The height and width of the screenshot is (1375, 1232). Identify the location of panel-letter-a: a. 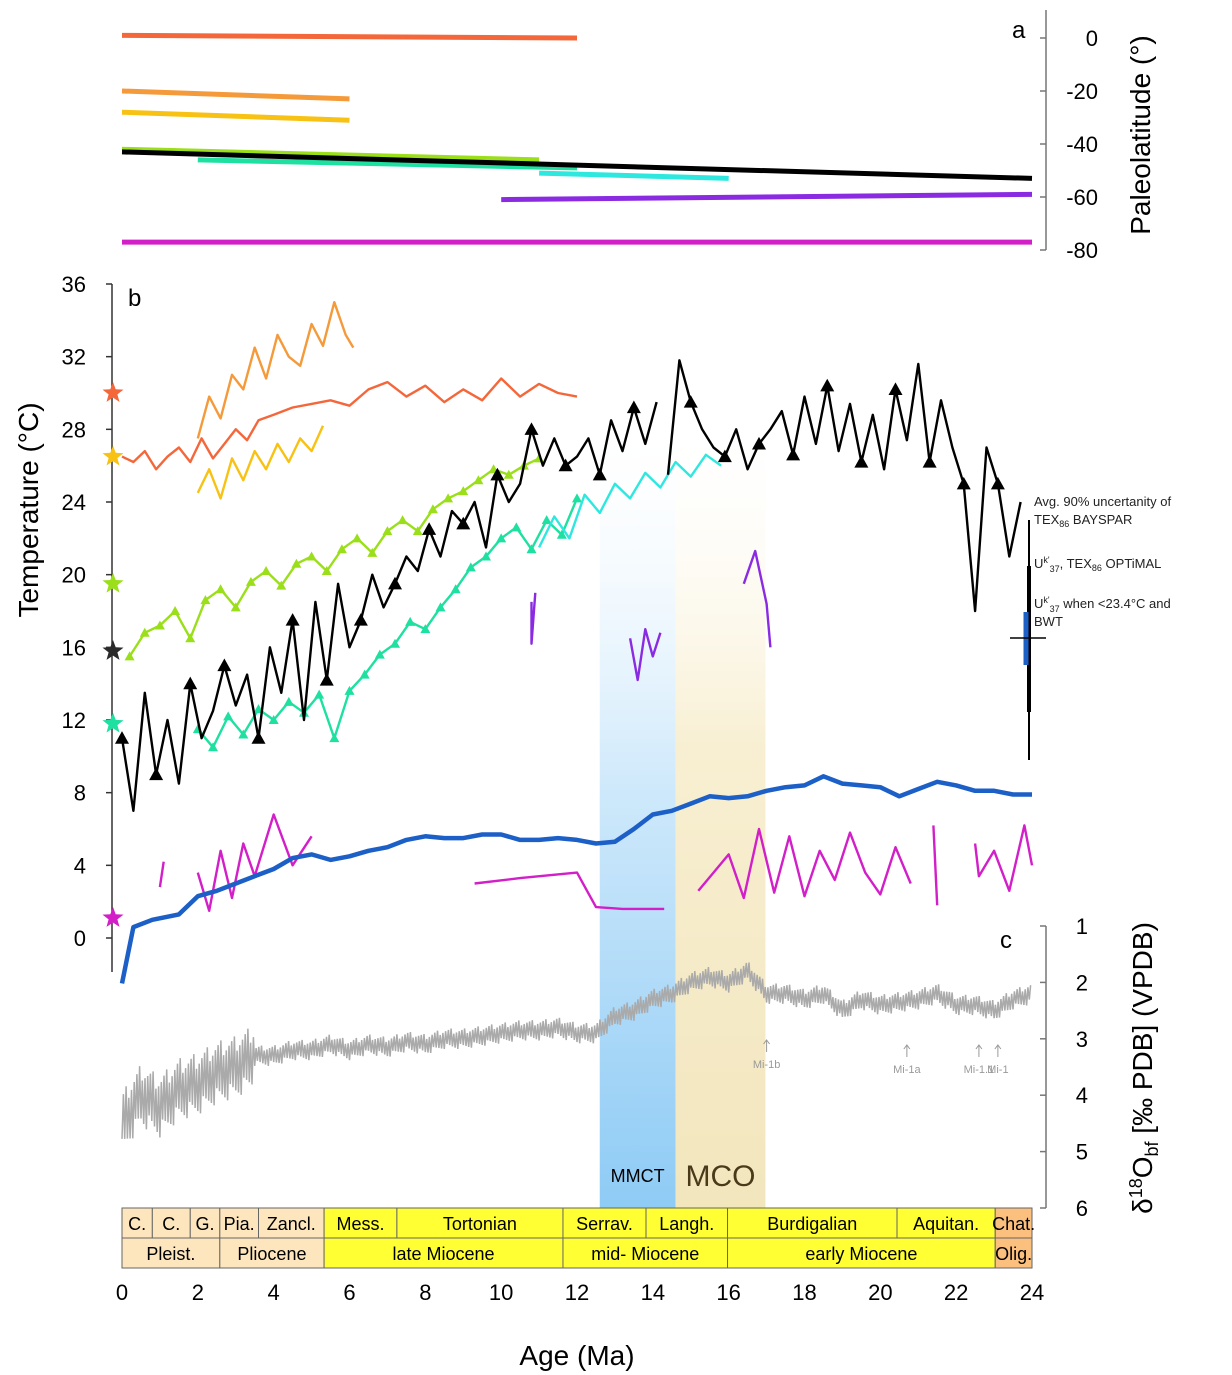
(1019, 30).